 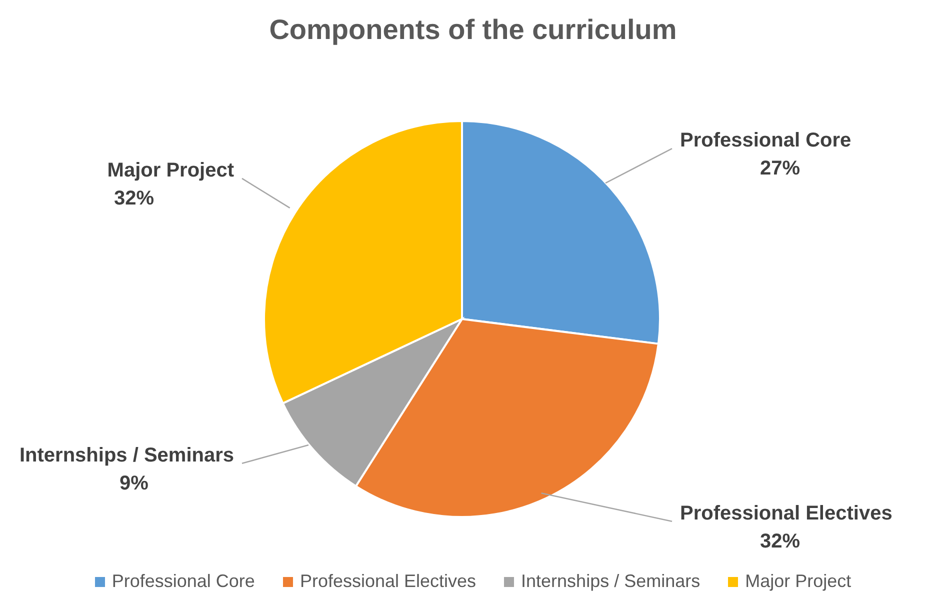 What do you see at coordinates (126, 455) in the screenshot?
I see `slice-label: Internships / Seminars` at bounding box center [126, 455].